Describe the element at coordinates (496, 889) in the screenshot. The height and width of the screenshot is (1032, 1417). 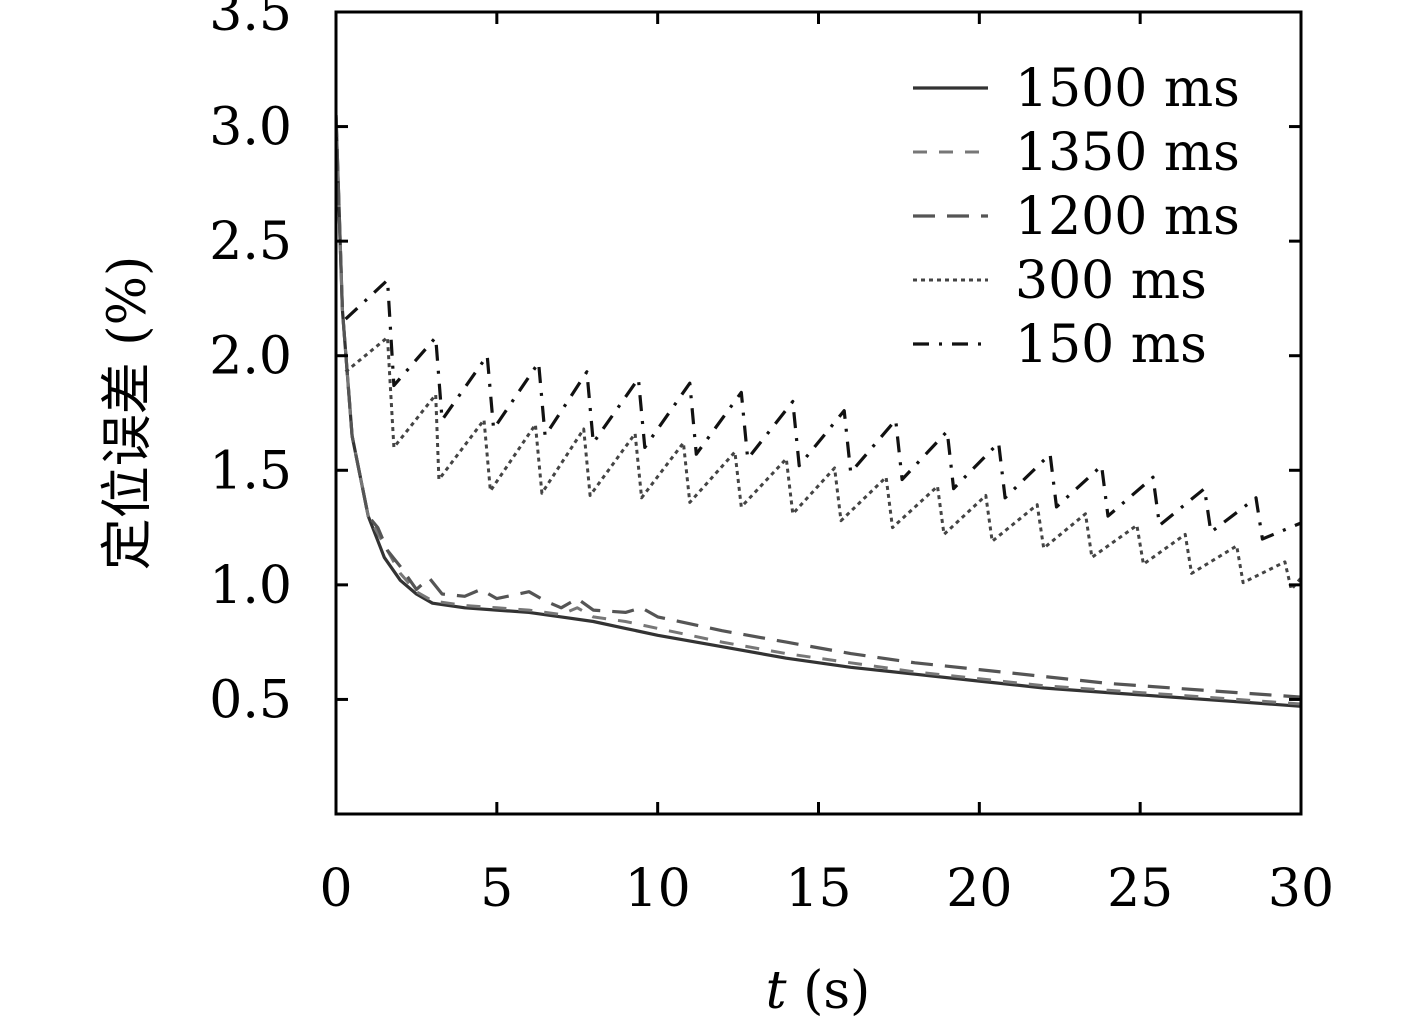
I see `x-tick-label: 5` at that location.